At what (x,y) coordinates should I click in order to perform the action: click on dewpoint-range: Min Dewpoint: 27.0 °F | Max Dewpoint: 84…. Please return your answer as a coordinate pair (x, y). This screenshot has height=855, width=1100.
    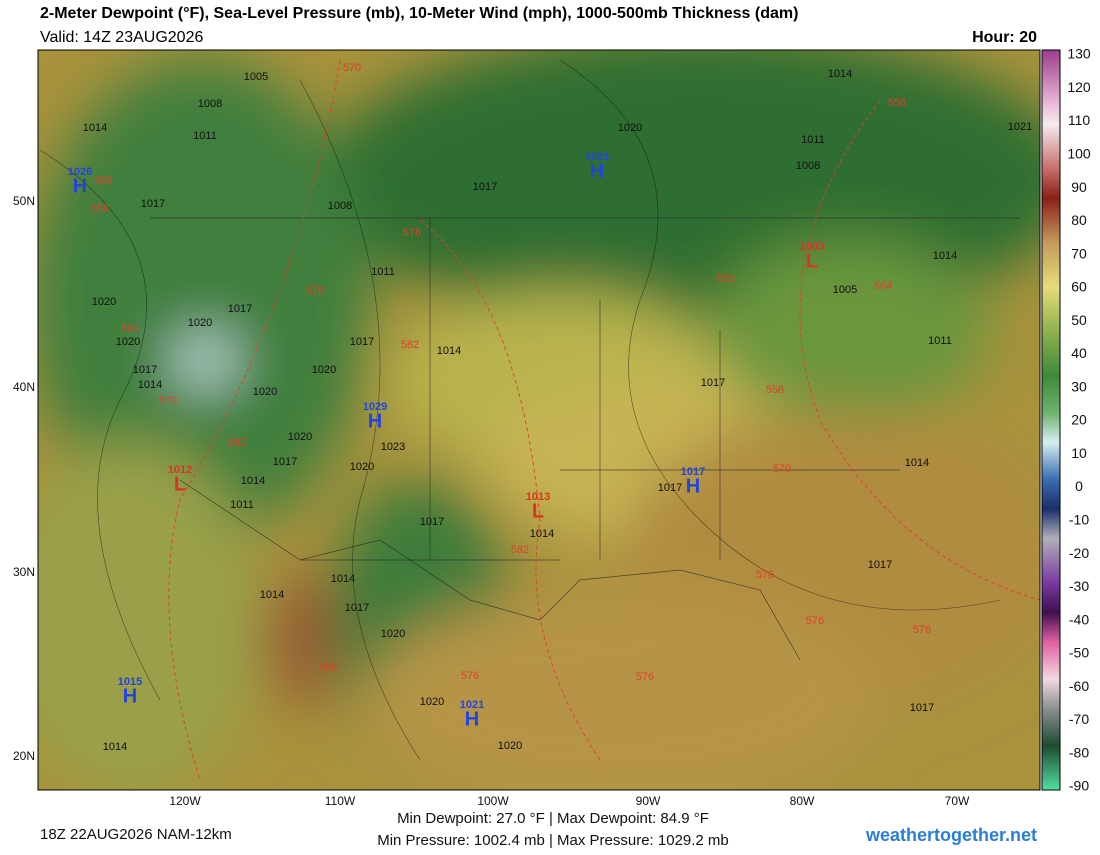
    Looking at the image, I should click on (553, 818).